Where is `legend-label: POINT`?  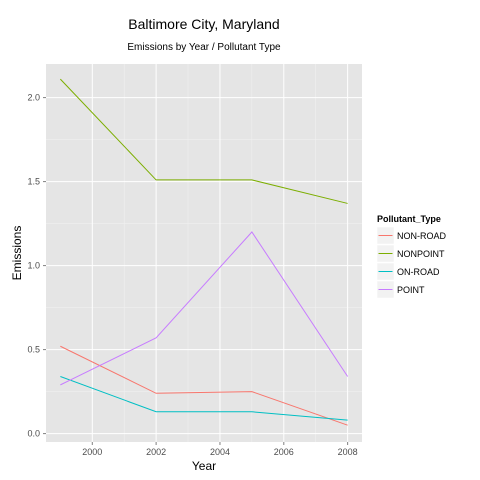
legend-label: POINT is located at coordinates (411, 290).